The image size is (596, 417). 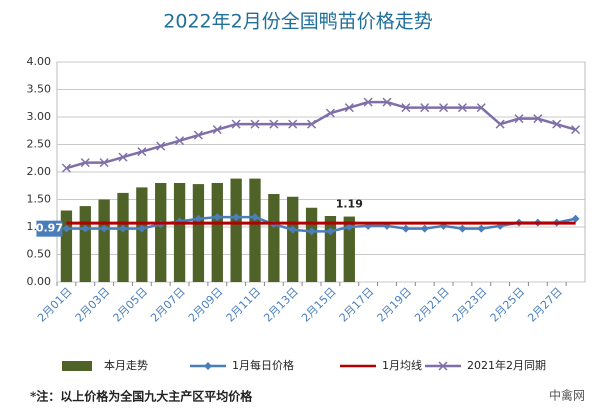 I want to click on y-tick-label: 3.50, so click(x=39, y=89).